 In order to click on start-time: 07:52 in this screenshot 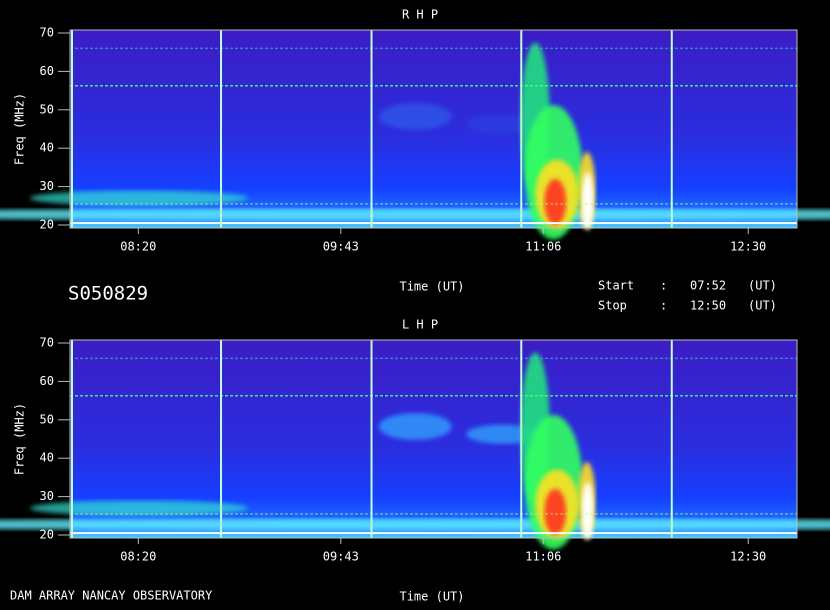, I will do `click(708, 286)`.